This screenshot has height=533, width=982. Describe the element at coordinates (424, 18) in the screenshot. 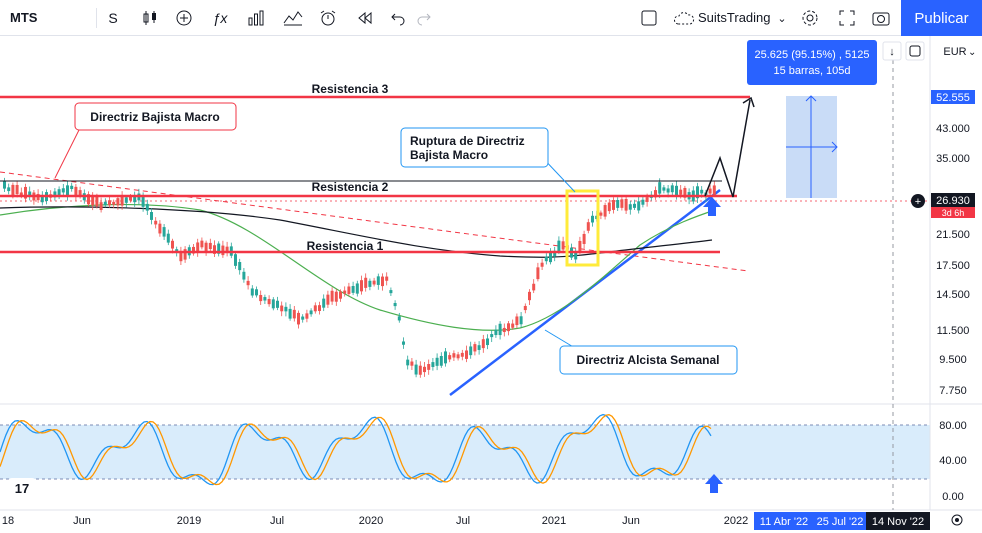

I see `redo-icon` at that location.